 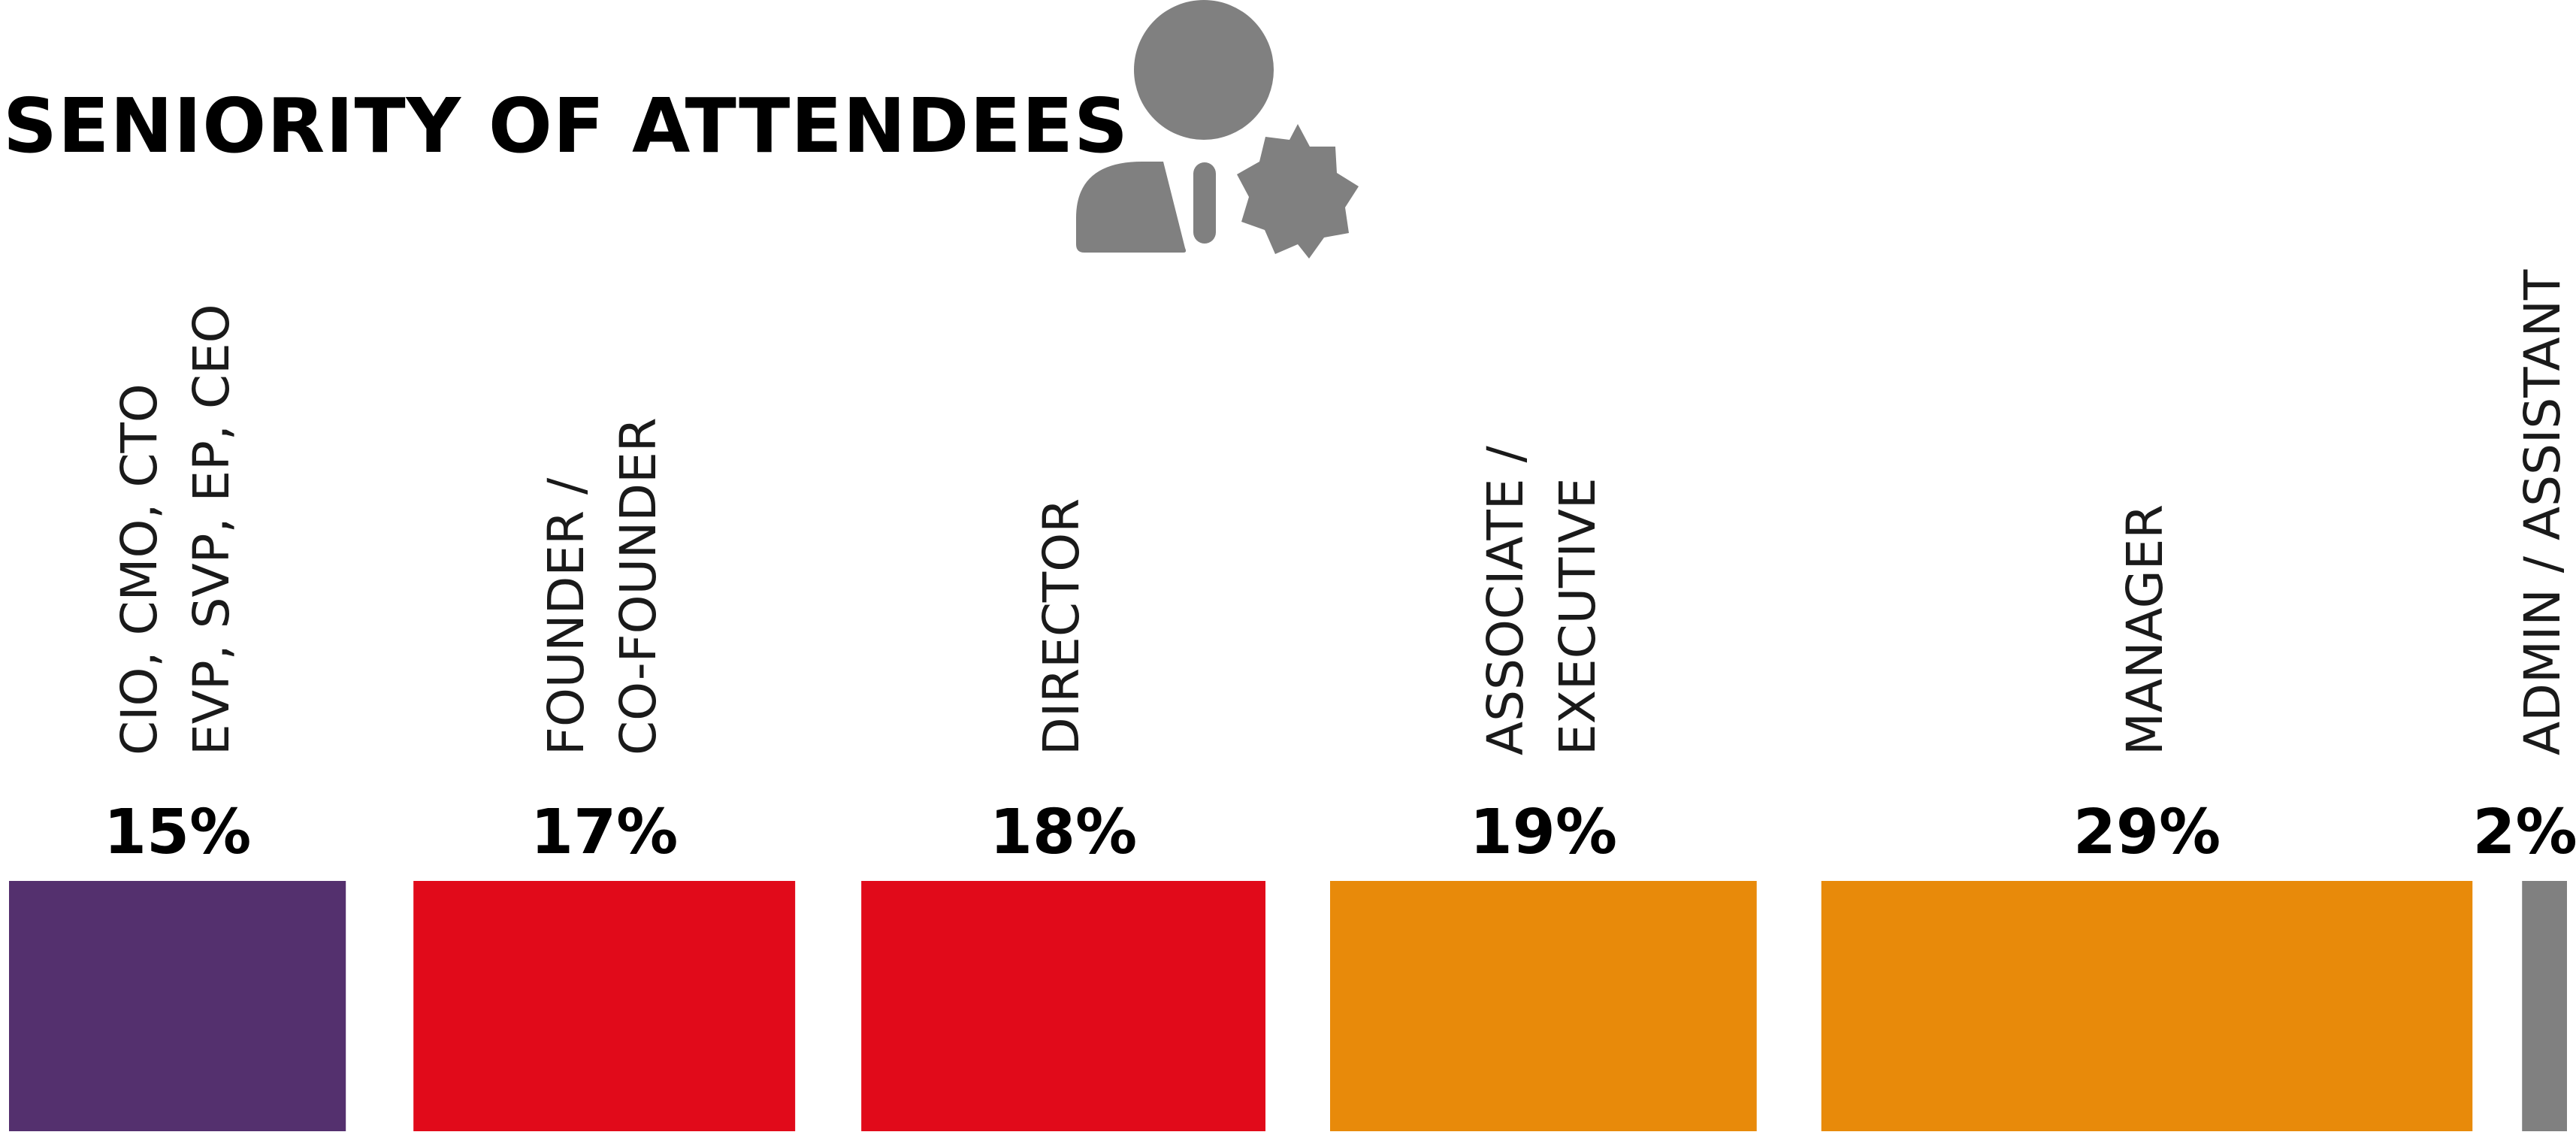 I want to click on category-label-5-line-1: MANAGER, so click(x=2145, y=629).